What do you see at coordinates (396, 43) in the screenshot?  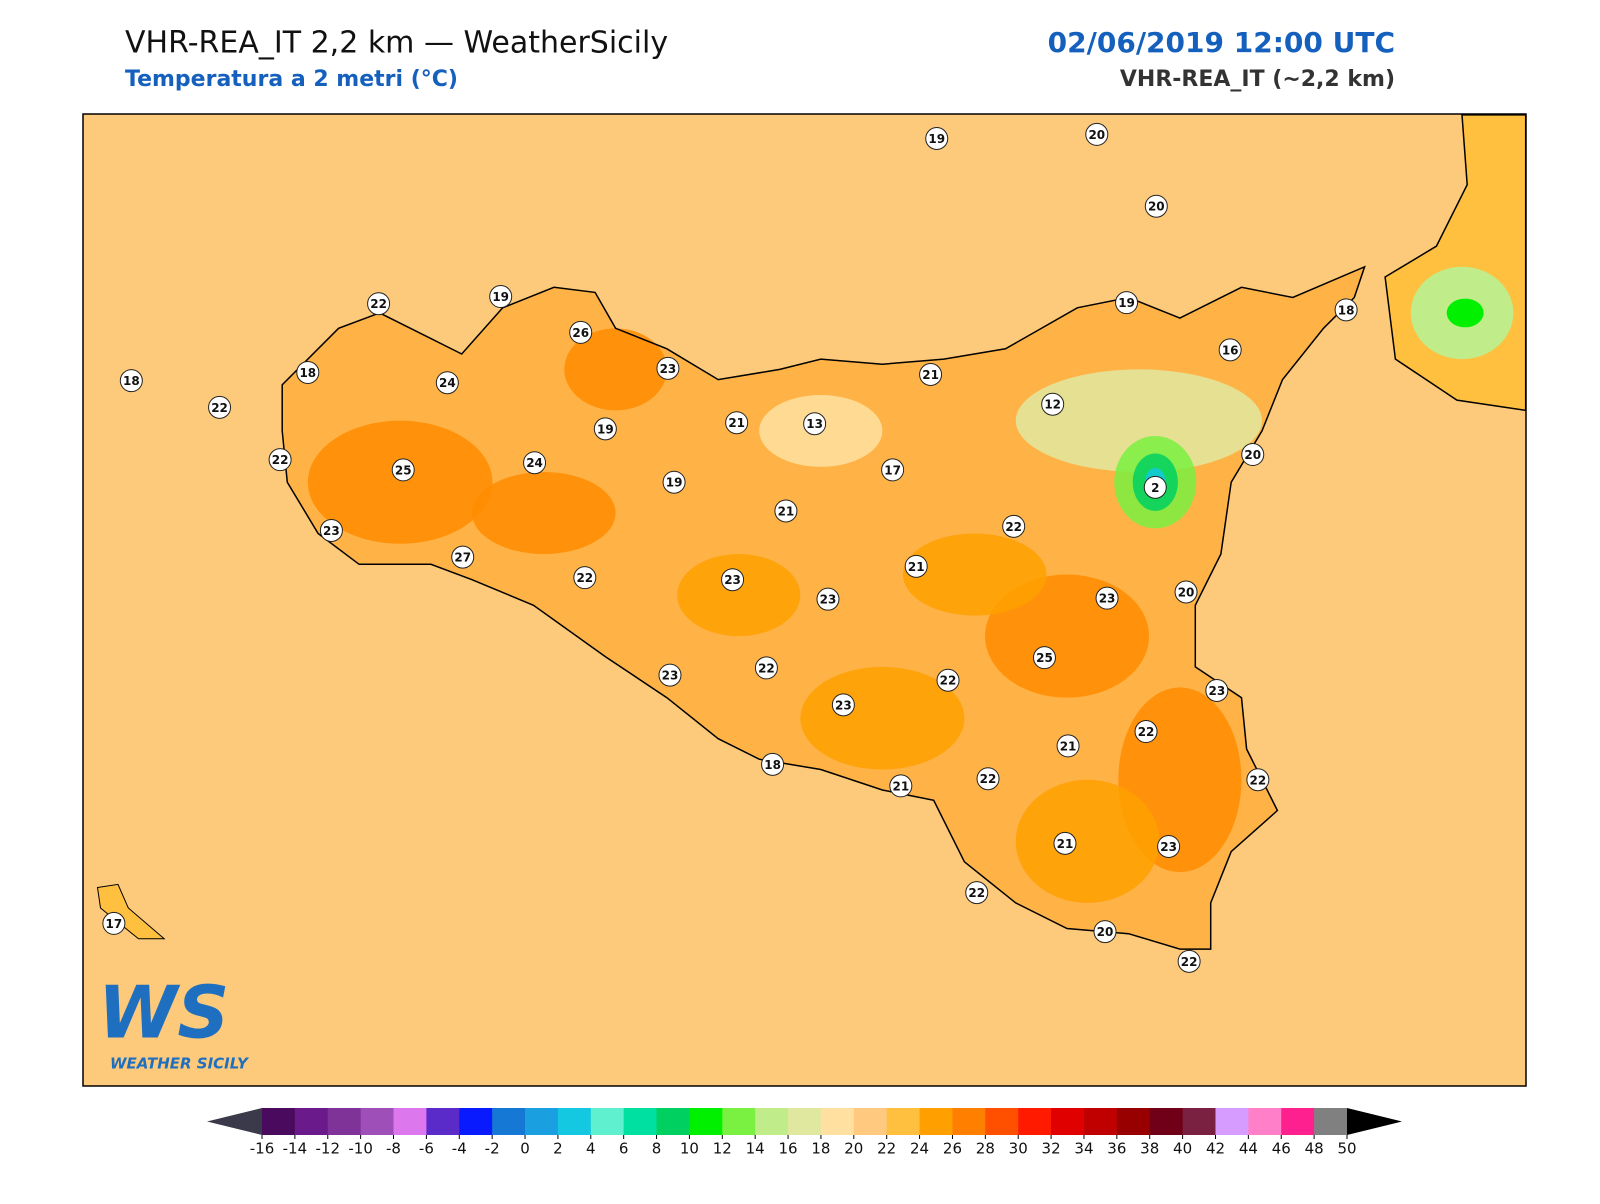 I see `title: VHR-REA_IT 2,2 km — WeatherSicily` at bounding box center [396, 43].